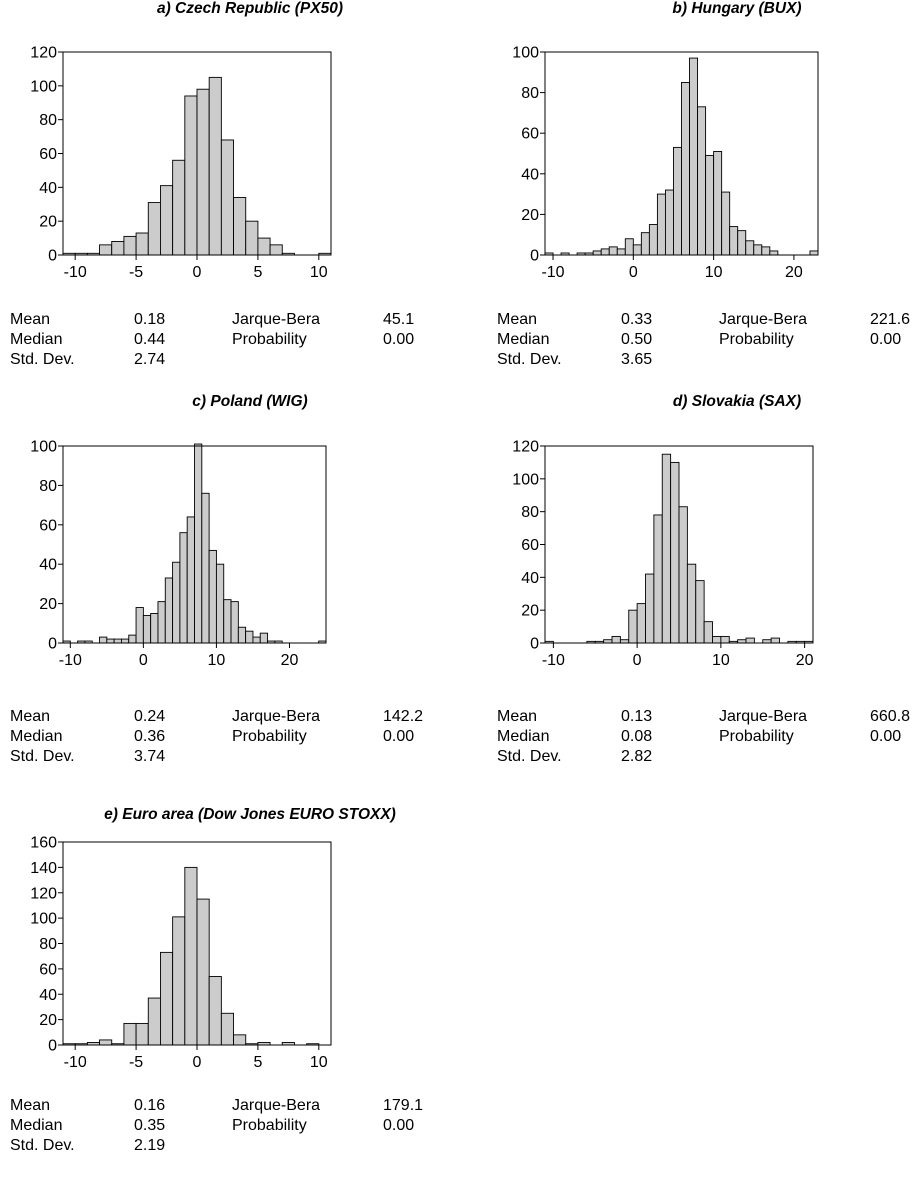  I want to click on probability-label: Probability, so click(269, 1125).